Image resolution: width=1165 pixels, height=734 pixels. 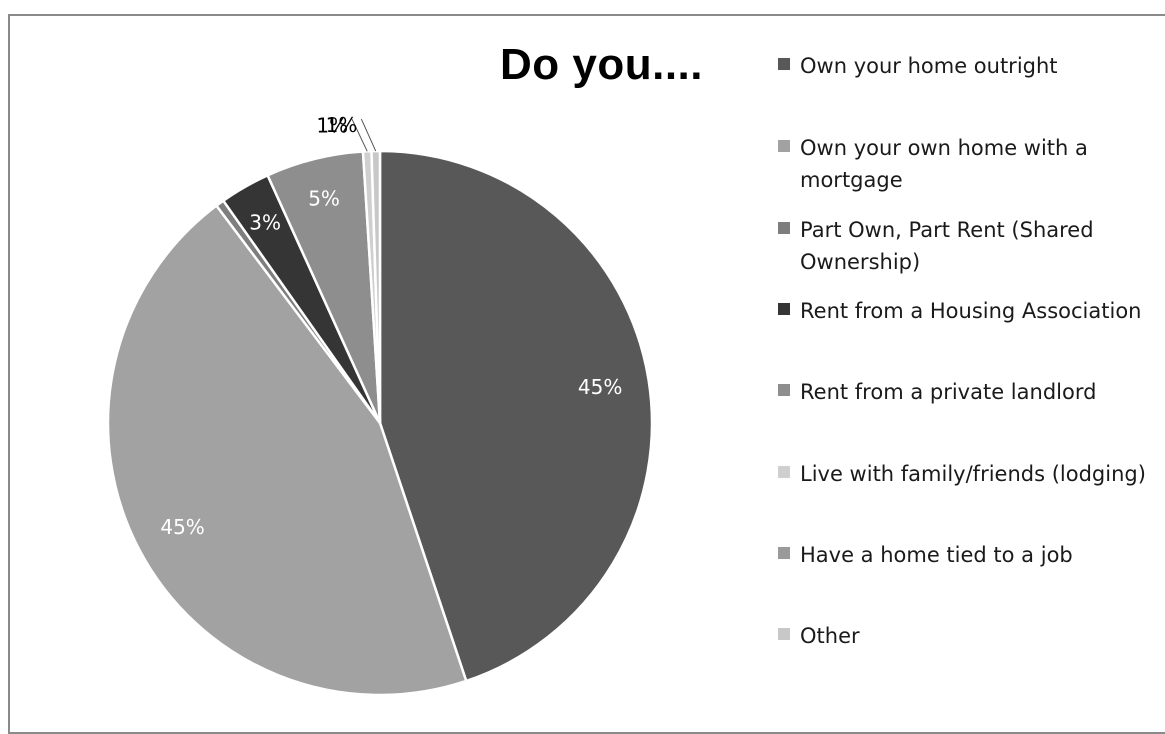 I want to click on legend-item: Rent from a private landlord, so click(x=971, y=392).